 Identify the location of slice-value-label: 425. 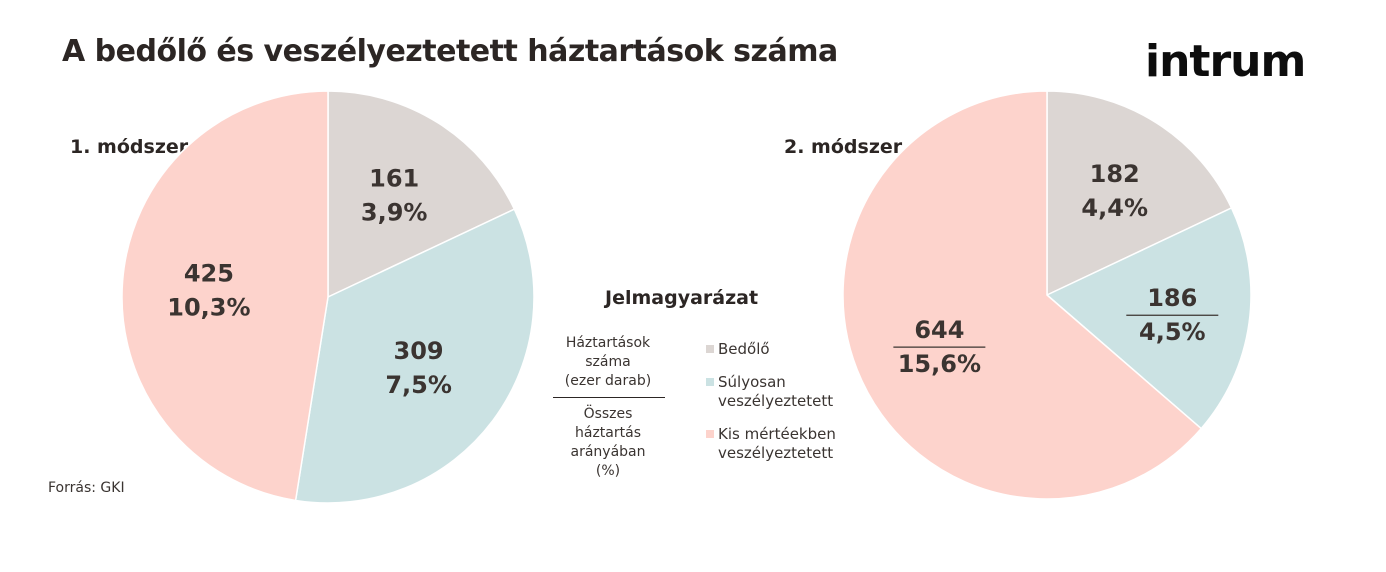
(209, 274).